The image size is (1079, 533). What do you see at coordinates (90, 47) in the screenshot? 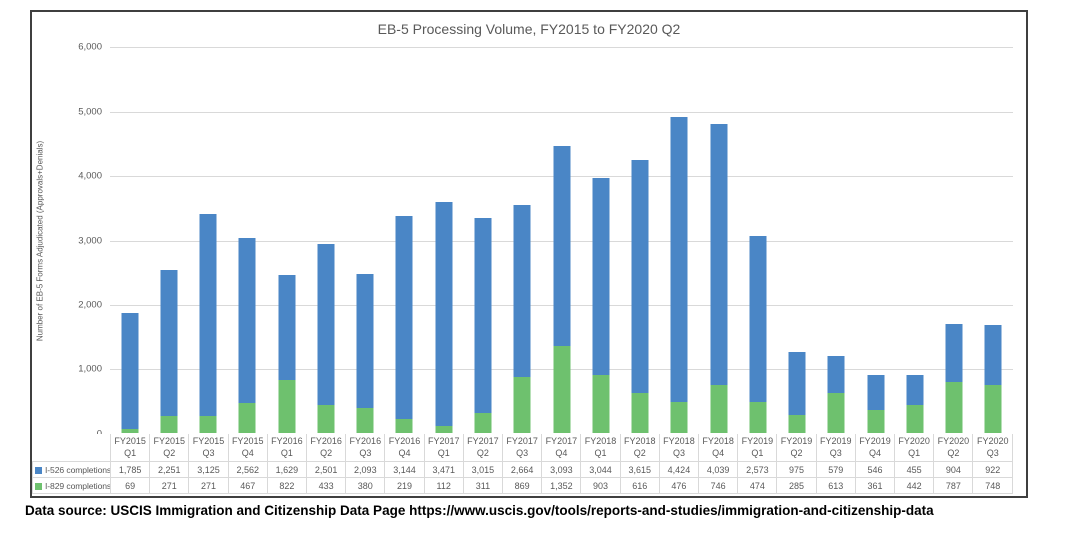
I see `y-tick-label: 6,000` at bounding box center [90, 47].